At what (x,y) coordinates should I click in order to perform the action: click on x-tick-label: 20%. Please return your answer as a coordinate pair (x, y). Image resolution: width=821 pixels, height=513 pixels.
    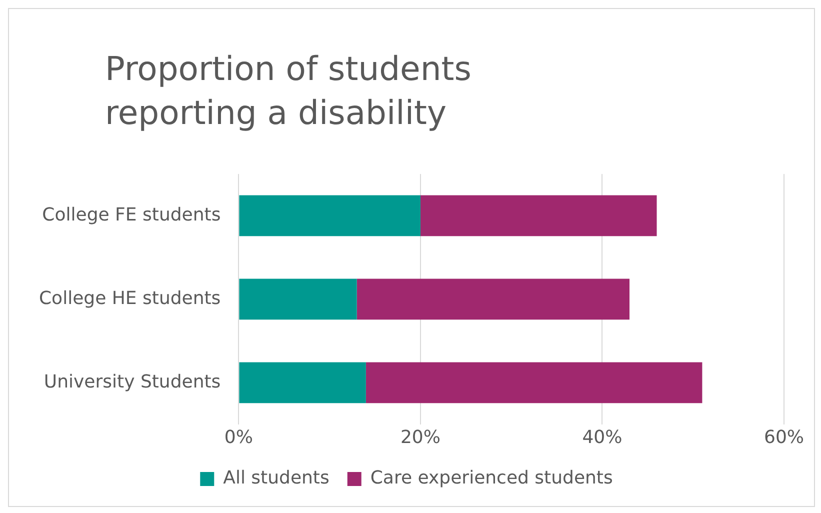
    Looking at the image, I should click on (420, 437).